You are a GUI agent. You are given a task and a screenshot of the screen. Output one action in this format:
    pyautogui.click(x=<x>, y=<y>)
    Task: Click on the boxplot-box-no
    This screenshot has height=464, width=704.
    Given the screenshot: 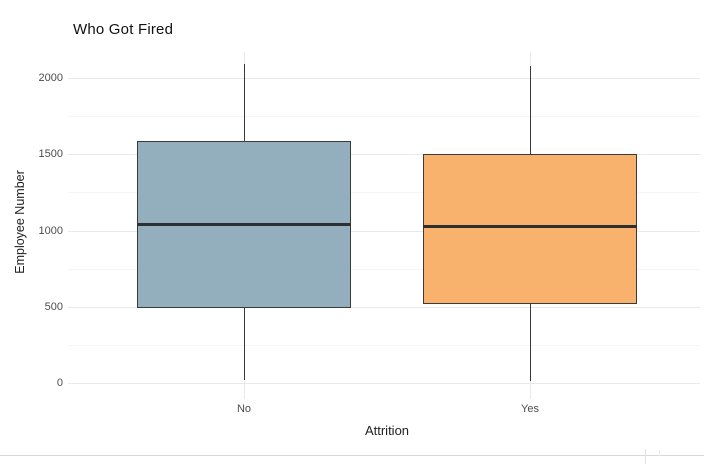 What is the action you would take?
    pyautogui.click(x=244, y=225)
    